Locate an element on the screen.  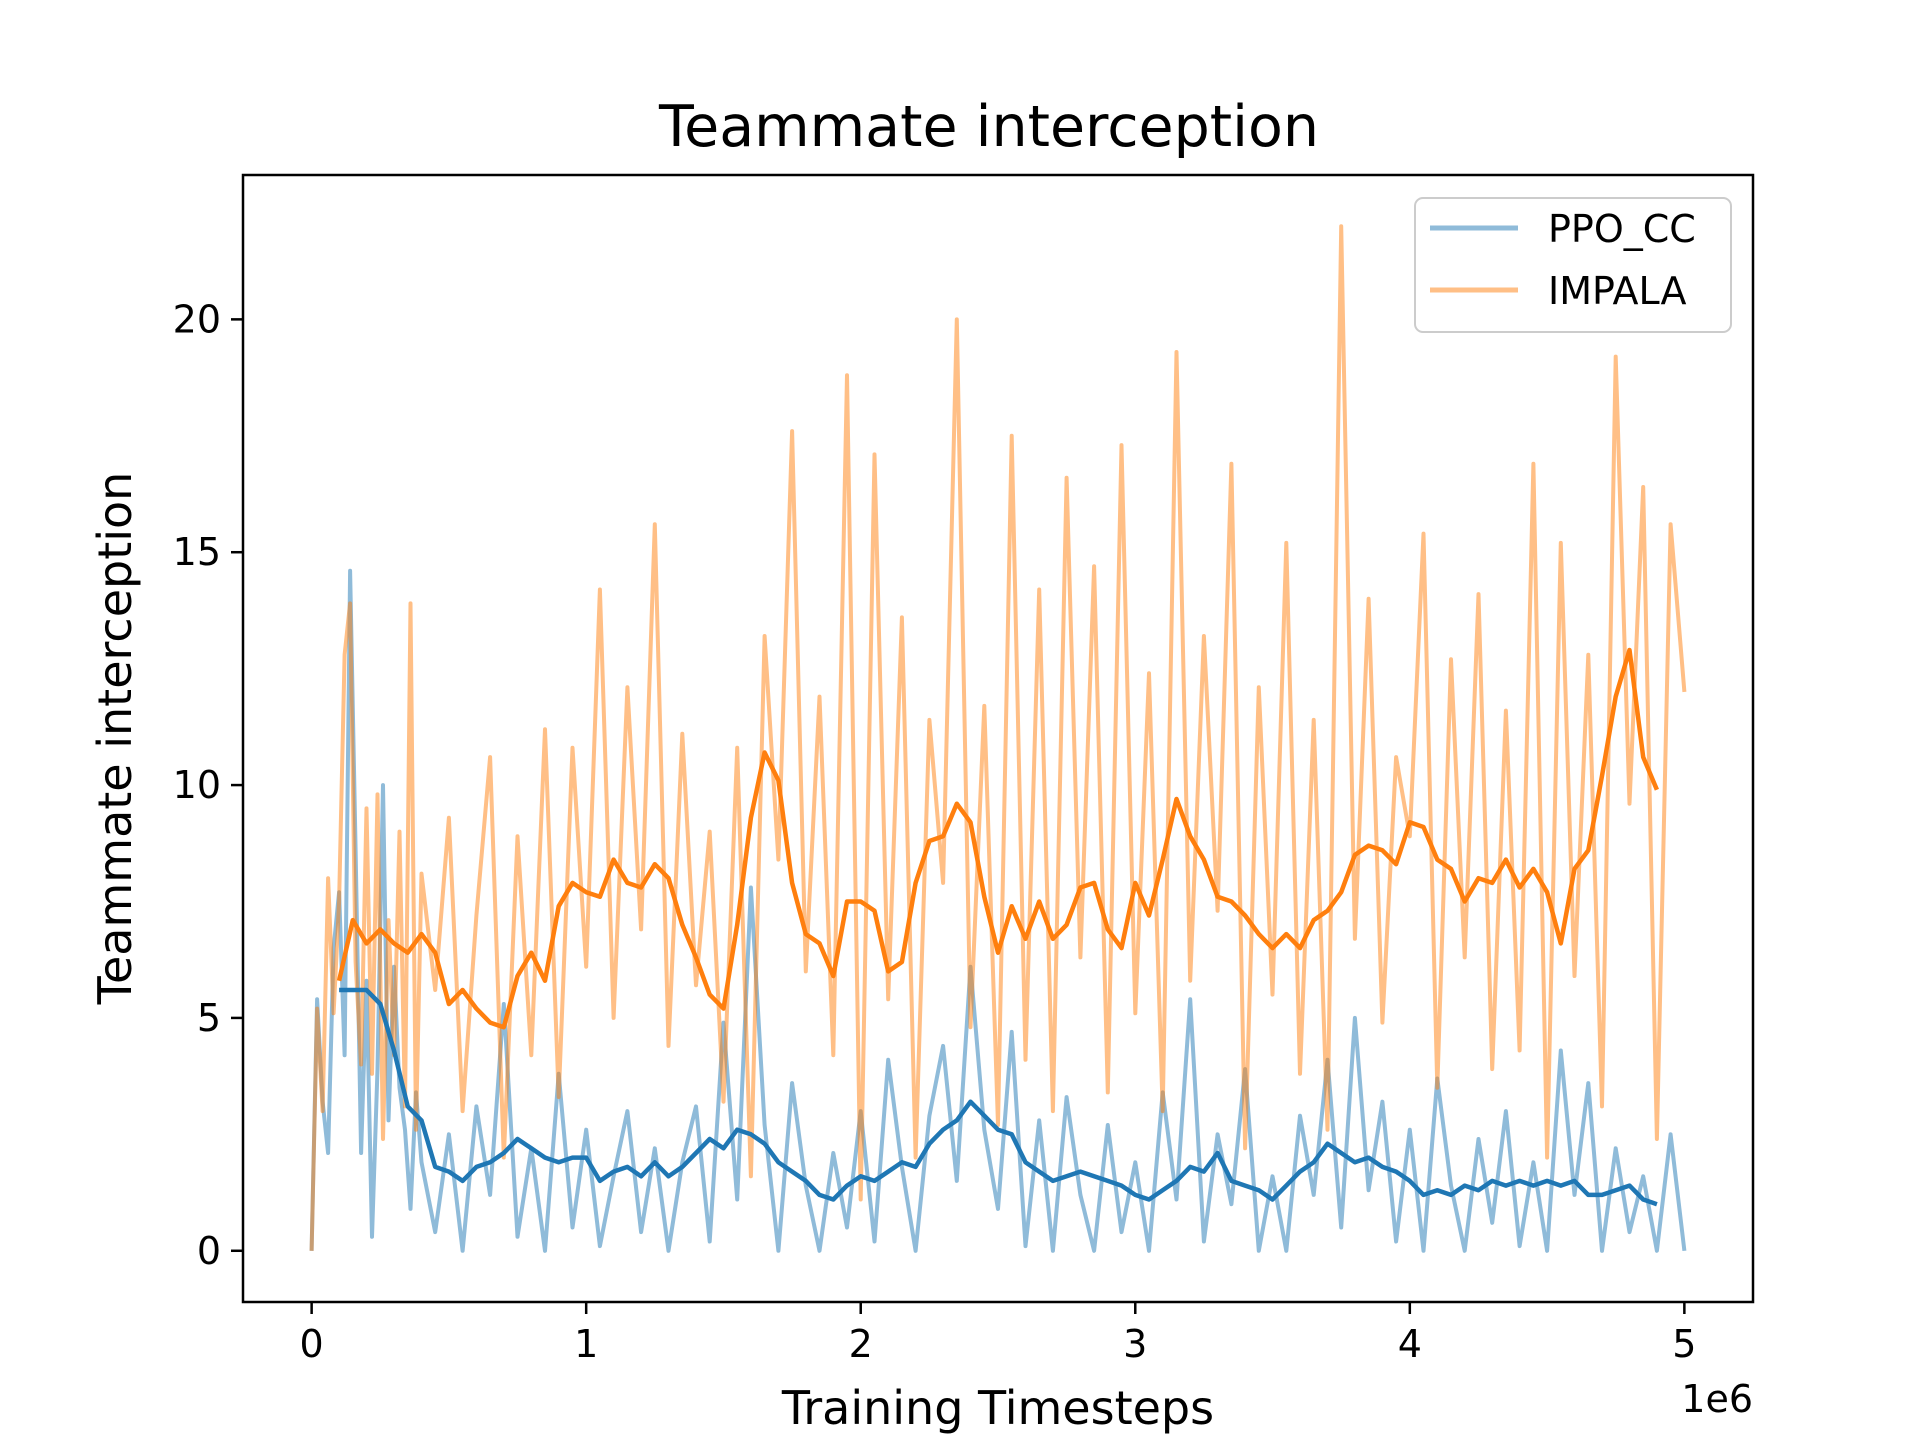
y-axis: 0 5 10 15 20 is located at coordinates (208, 785).